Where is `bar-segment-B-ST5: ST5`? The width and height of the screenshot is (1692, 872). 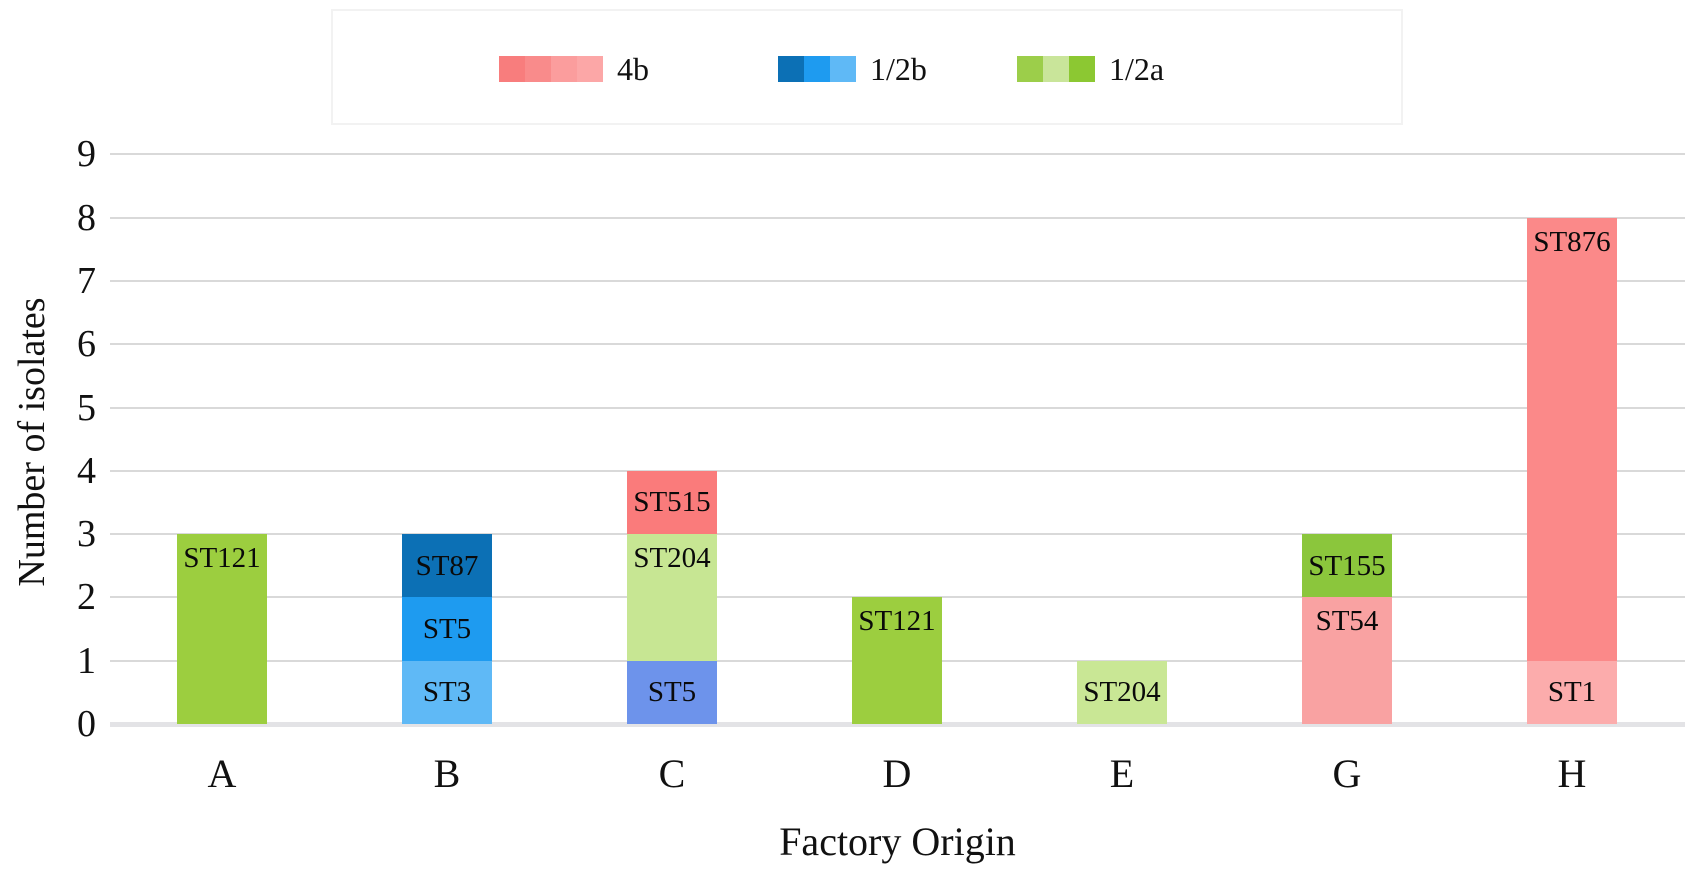
bar-segment-B-ST5: ST5 is located at coordinates (447, 629).